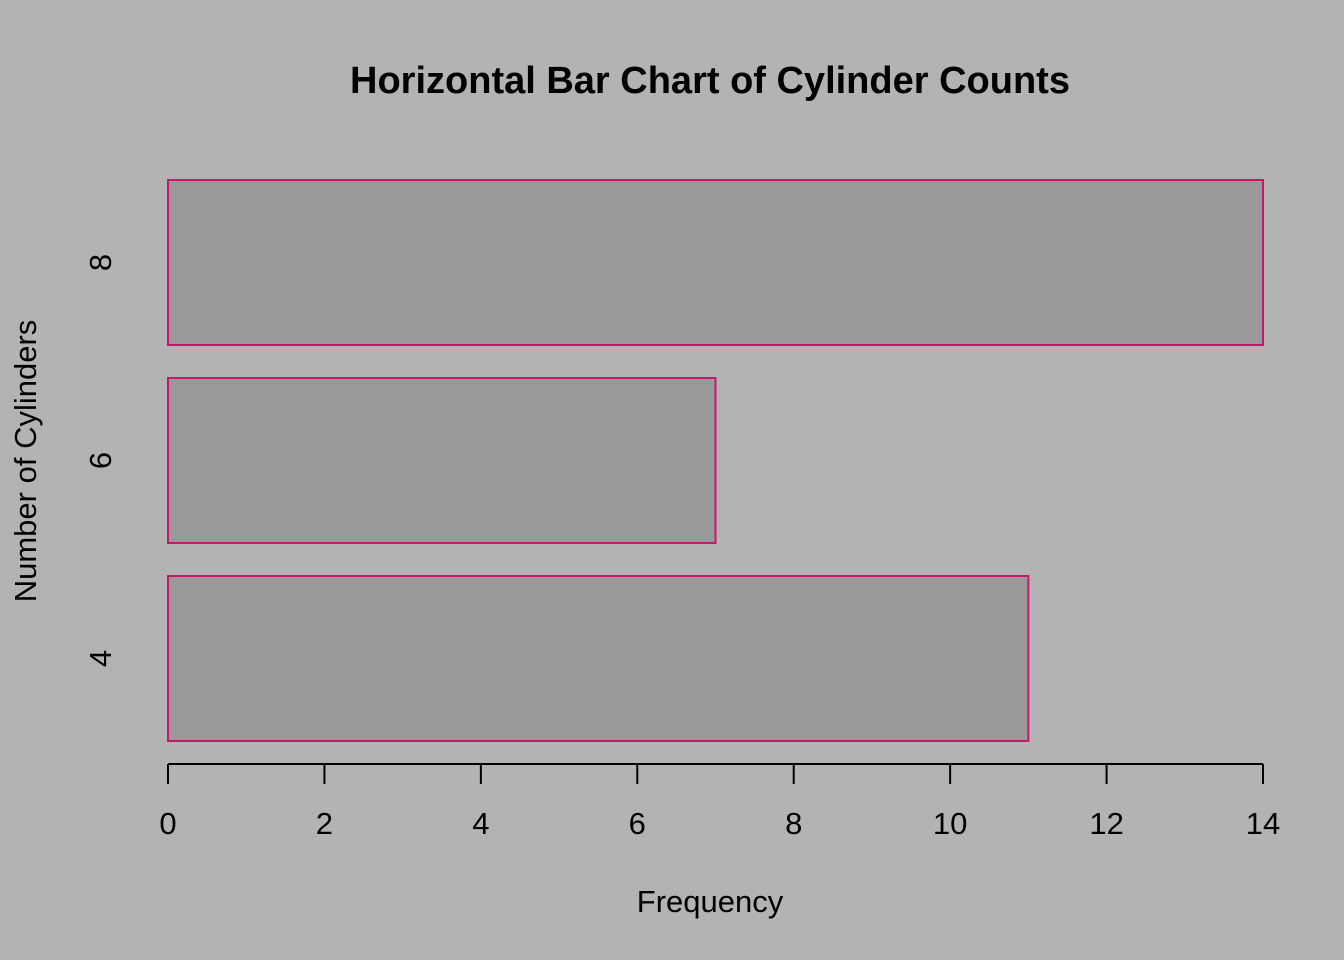 This screenshot has width=1344, height=960. I want to click on x-tick-label: 6, so click(637, 823).